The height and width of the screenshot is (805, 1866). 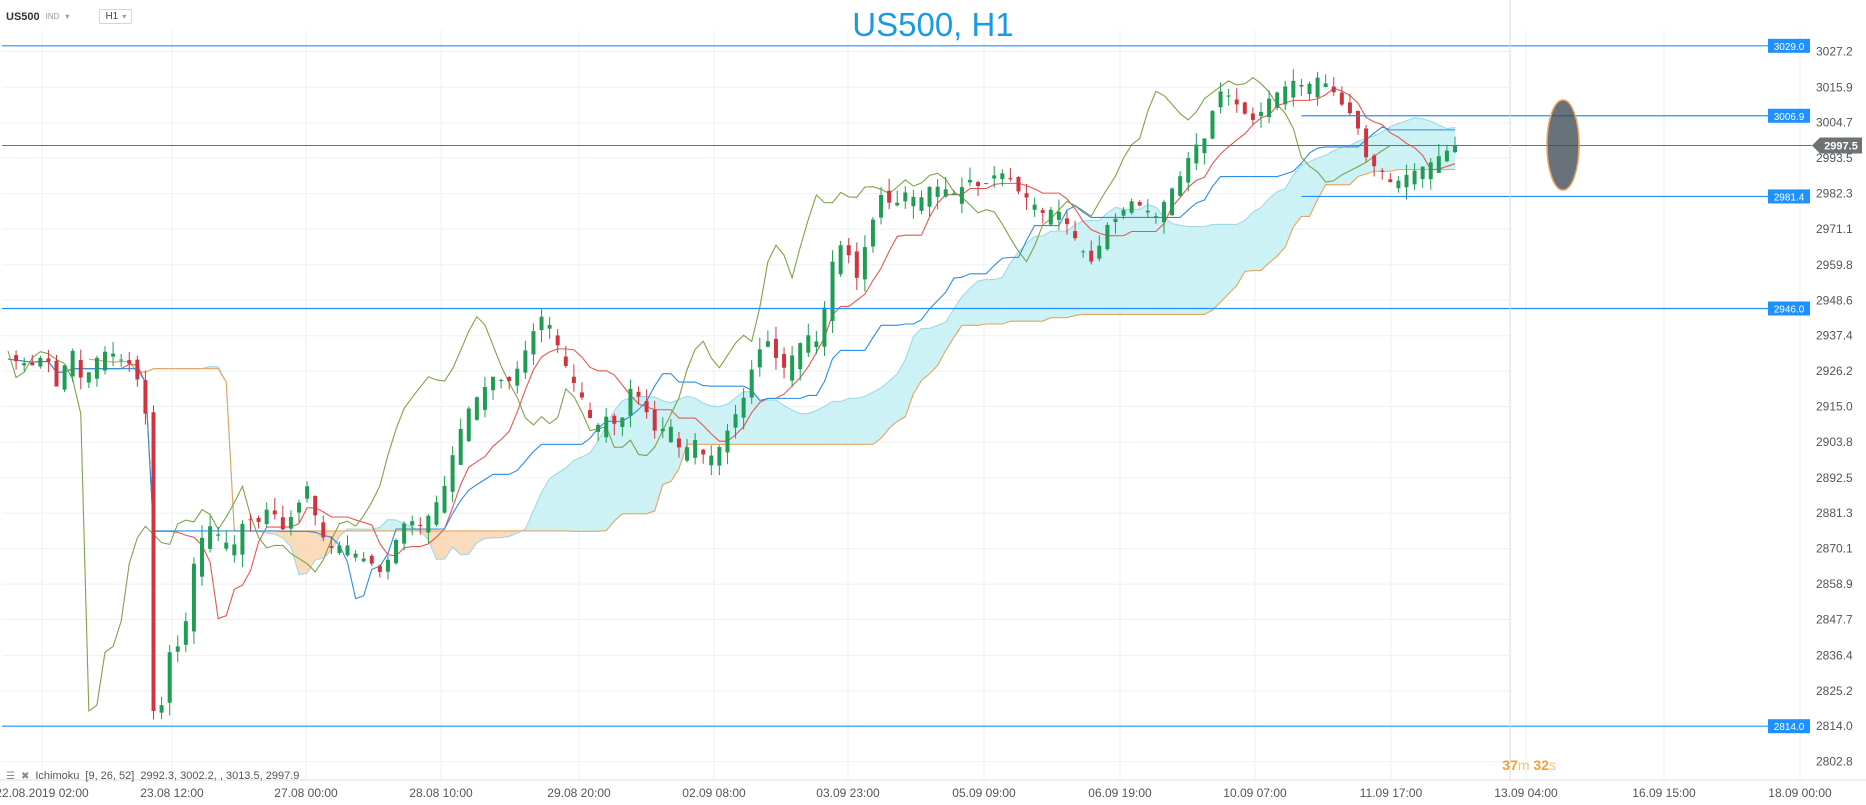 What do you see at coordinates (1834, 336) in the screenshot?
I see `y-tick-label: 2937.4` at bounding box center [1834, 336].